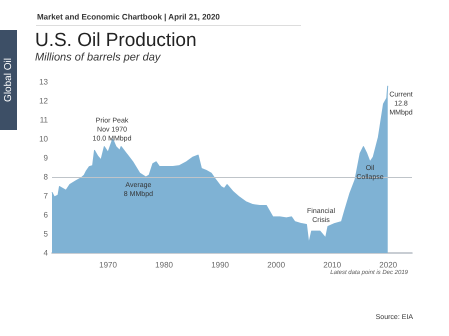  I want to click on y-tick-label: 13, so click(44, 82).